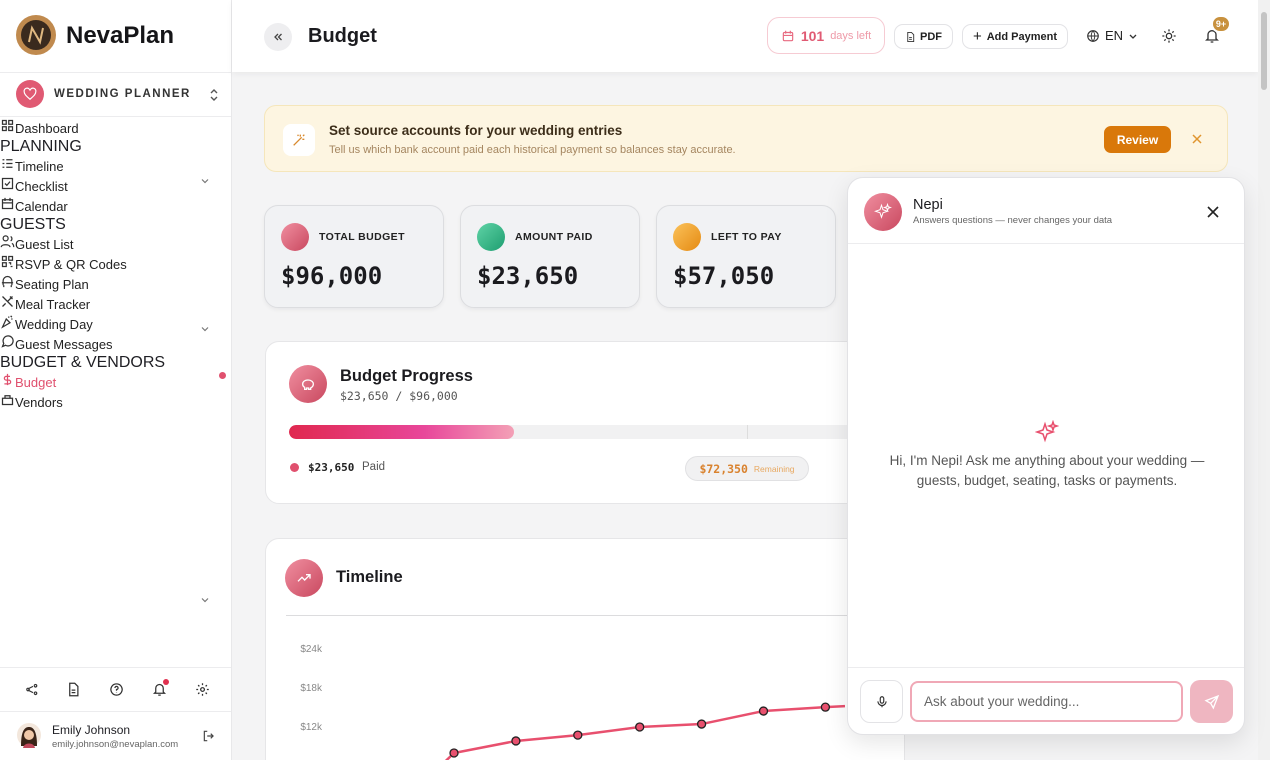 Image resolution: width=1270 pixels, height=760 pixels. I want to click on stat-value: $23,650, so click(528, 276).